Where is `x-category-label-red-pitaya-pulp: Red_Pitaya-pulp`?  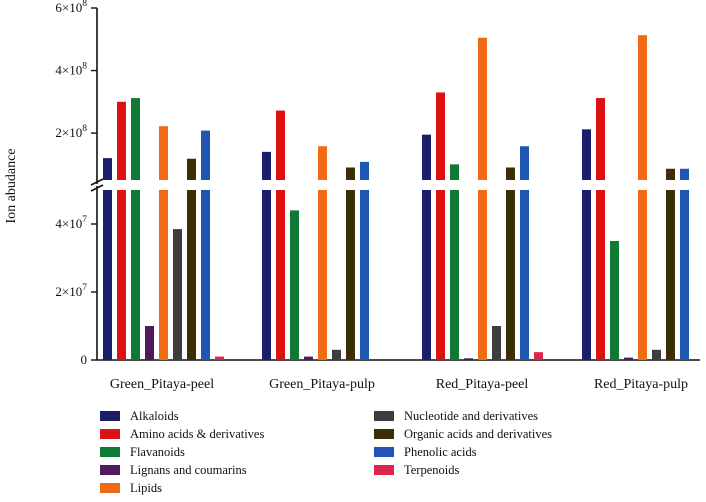
x-category-label-red-pitaya-pulp: Red_Pitaya-pulp is located at coordinates (641, 384).